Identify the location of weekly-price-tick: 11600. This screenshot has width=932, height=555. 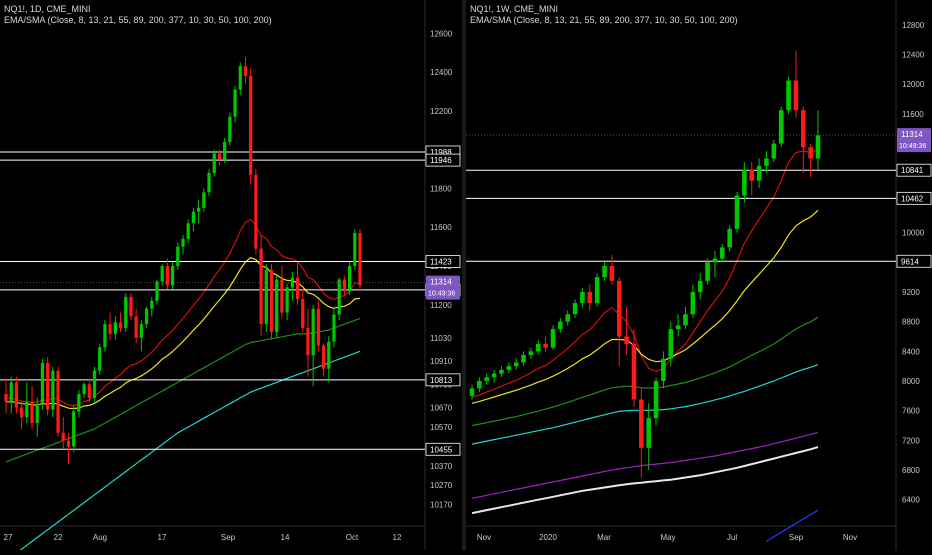
(913, 114).